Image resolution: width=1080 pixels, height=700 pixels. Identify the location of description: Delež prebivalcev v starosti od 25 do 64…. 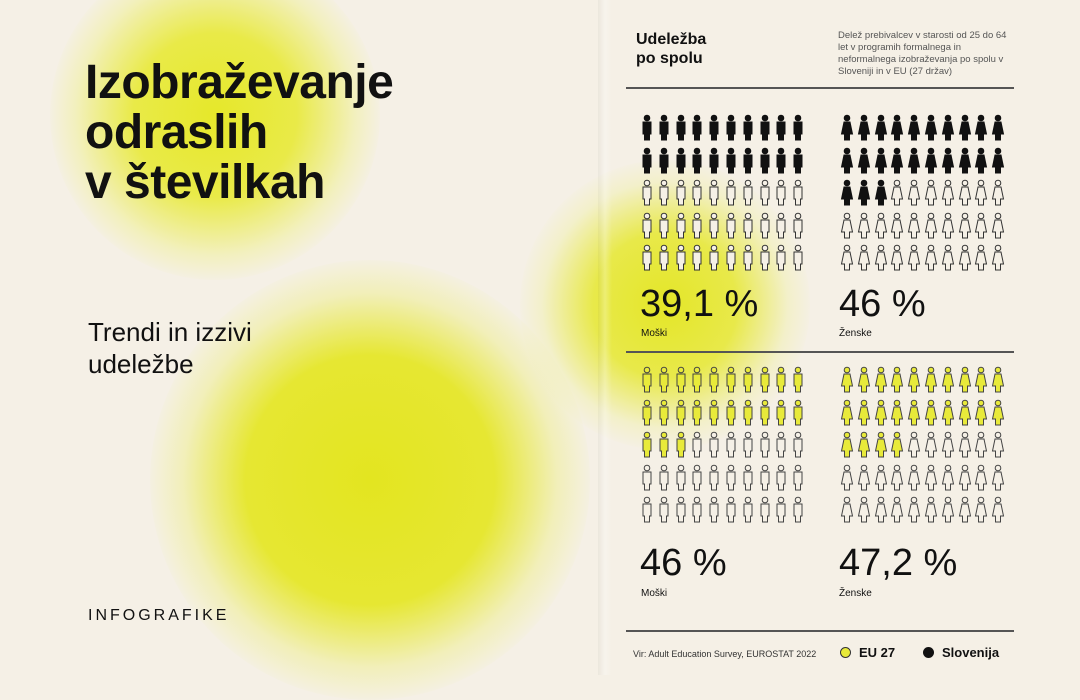
(922, 53).